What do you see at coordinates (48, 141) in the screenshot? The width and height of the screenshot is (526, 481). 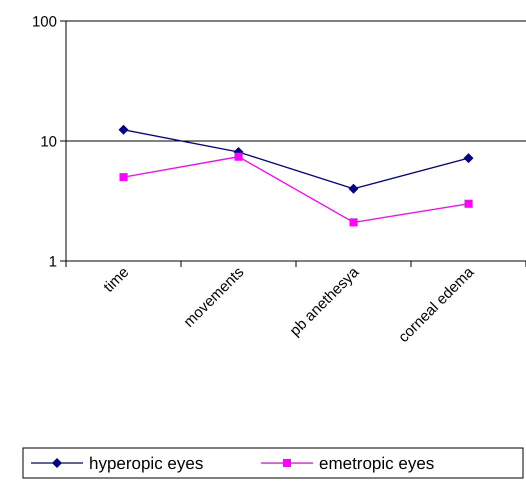 I see `y-tick-label: 10` at bounding box center [48, 141].